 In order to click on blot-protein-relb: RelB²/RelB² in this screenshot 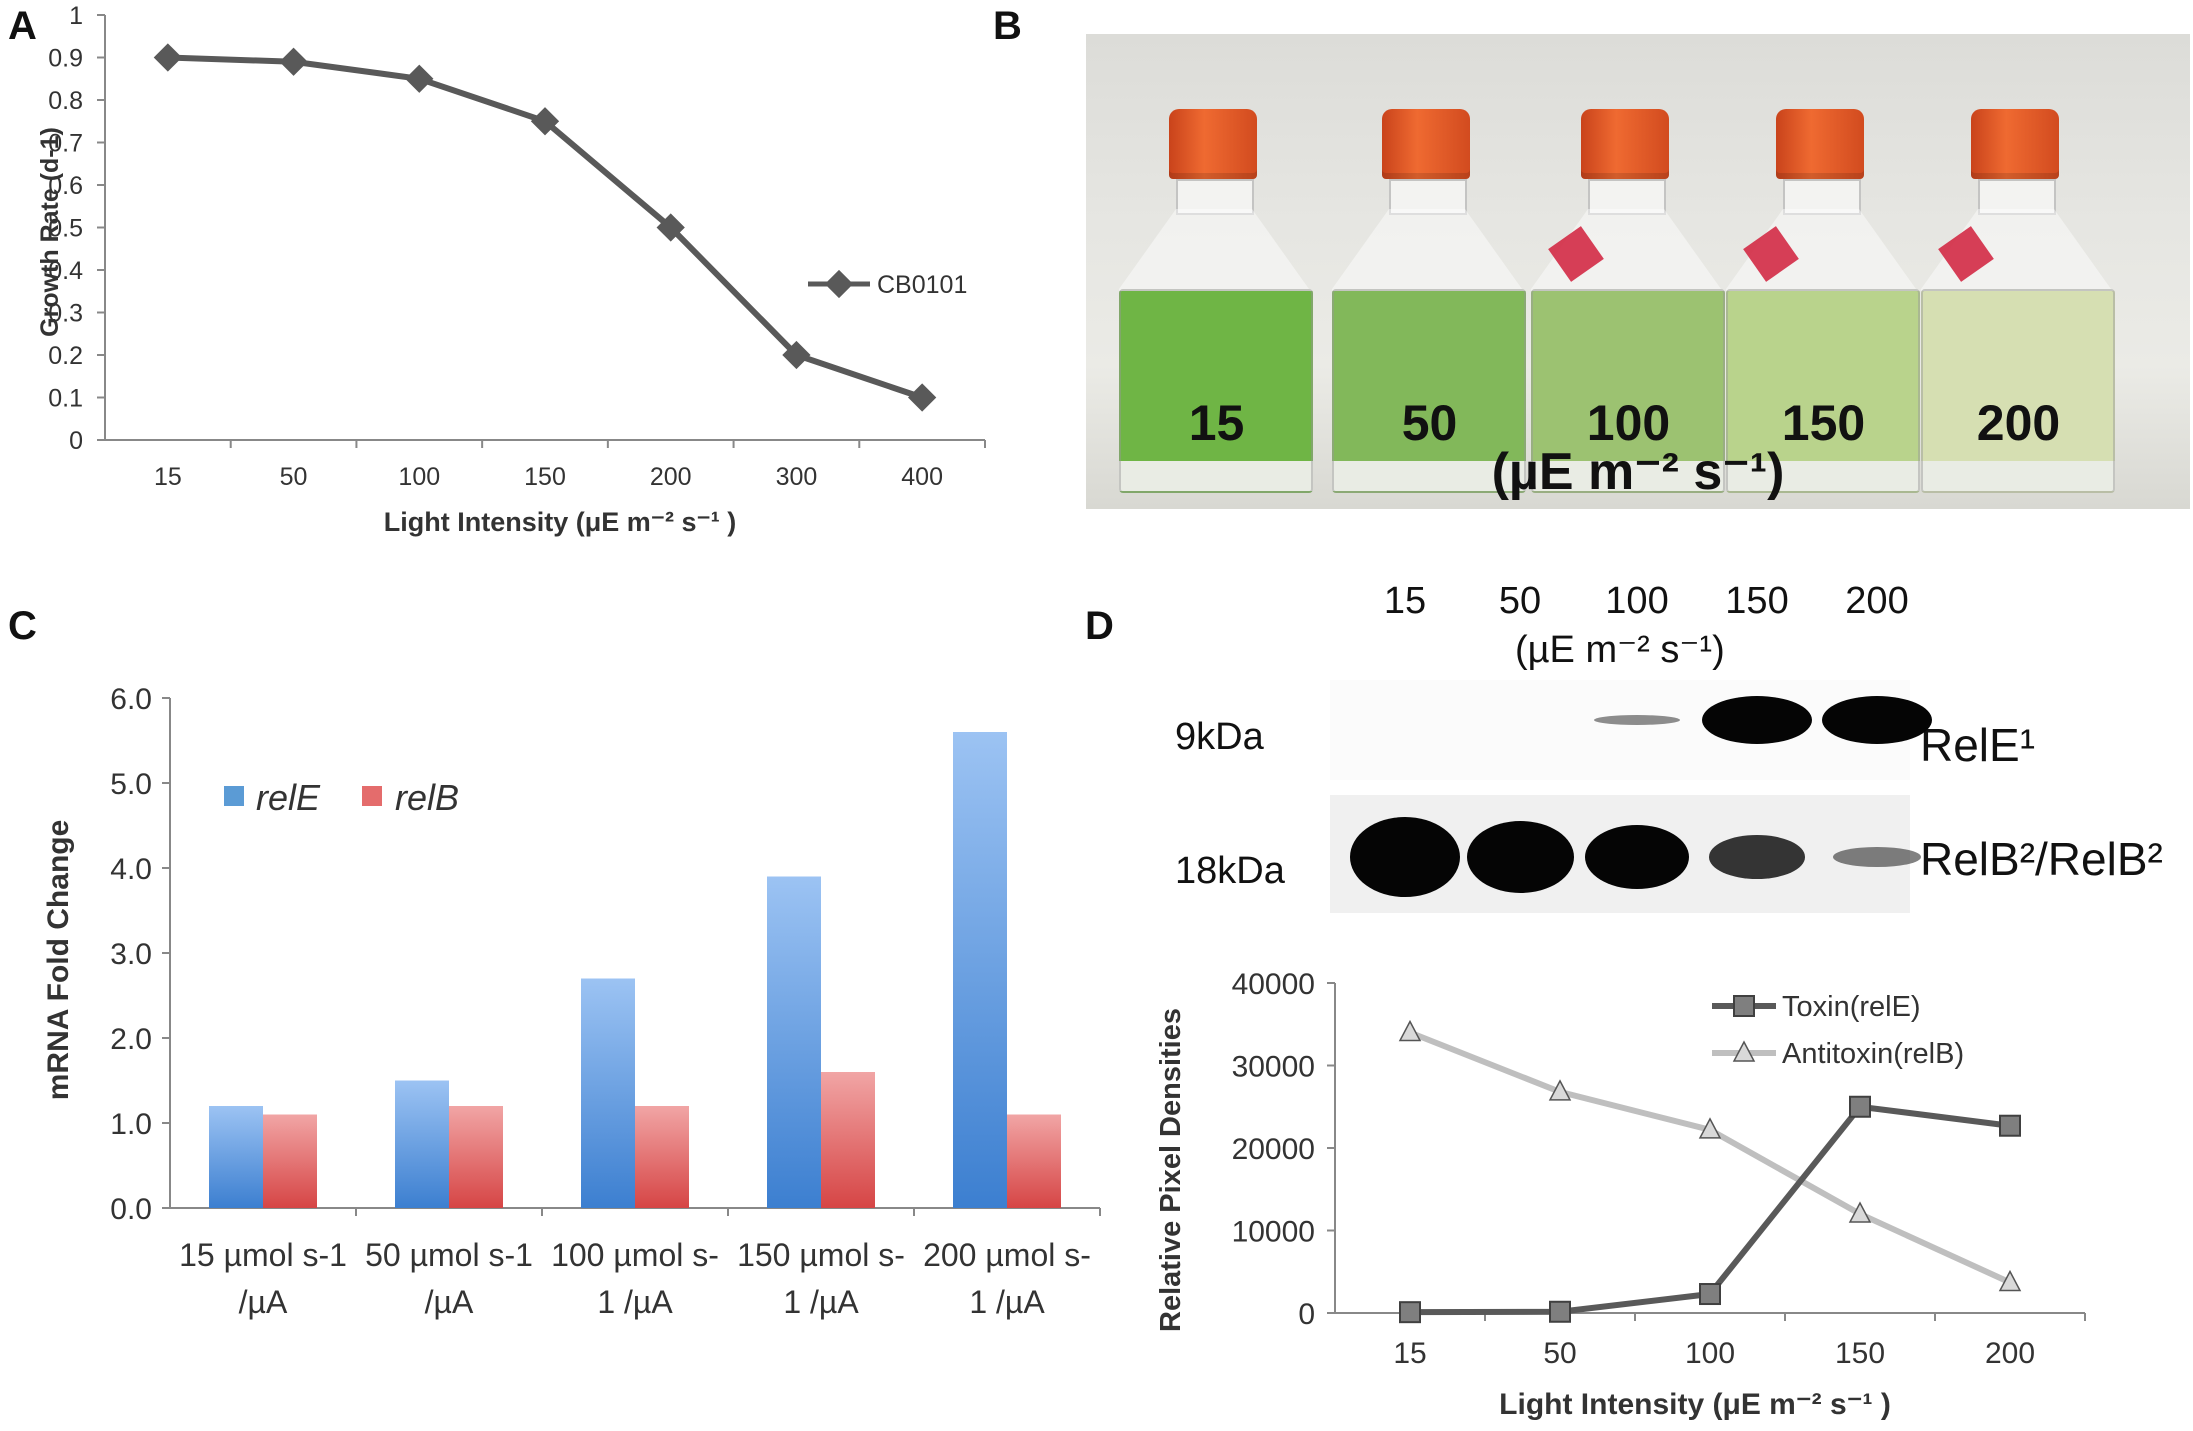, I will do `click(2041, 859)`.